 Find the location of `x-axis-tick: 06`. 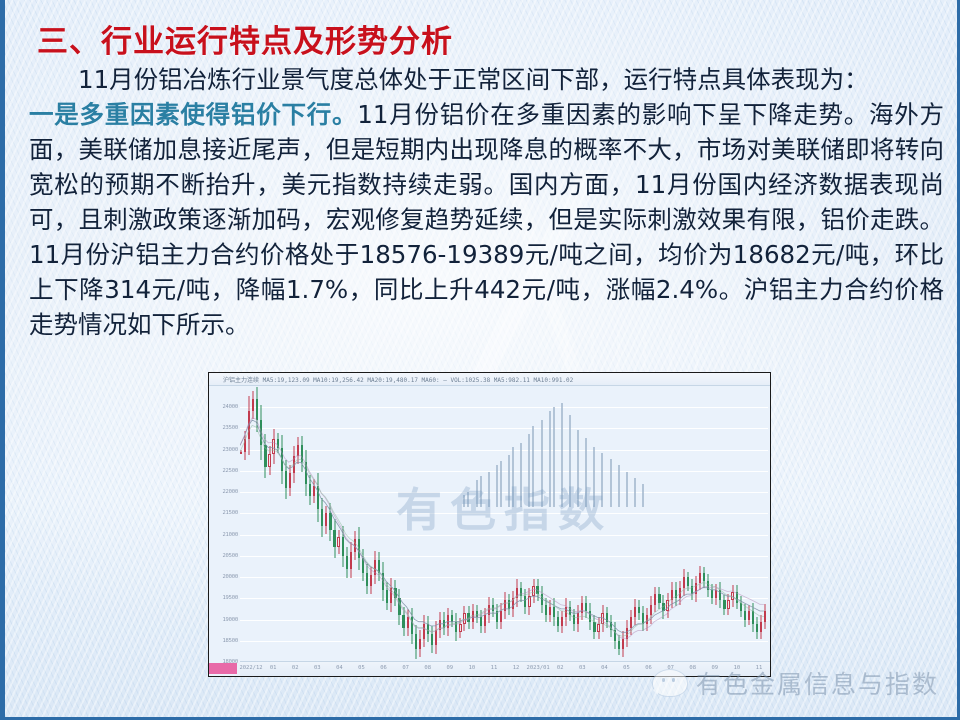

x-axis-tick: 06 is located at coordinates (648, 668).